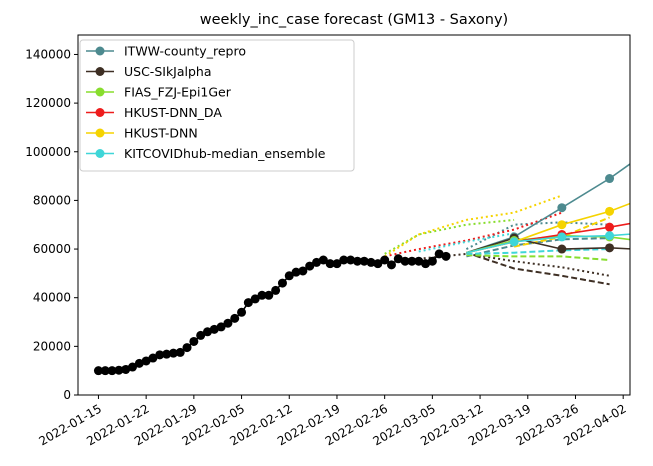 The width and height of the screenshot is (653, 466). Describe the element at coordinates (161, 133) in the screenshot. I see `legend-label: HKUST-DNN` at that location.